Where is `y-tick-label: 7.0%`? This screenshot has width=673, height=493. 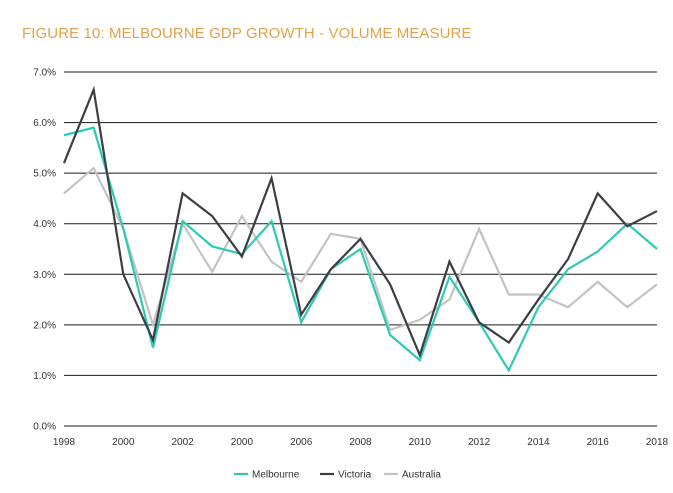
y-tick-label: 7.0% is located at coordinates (44, 73).